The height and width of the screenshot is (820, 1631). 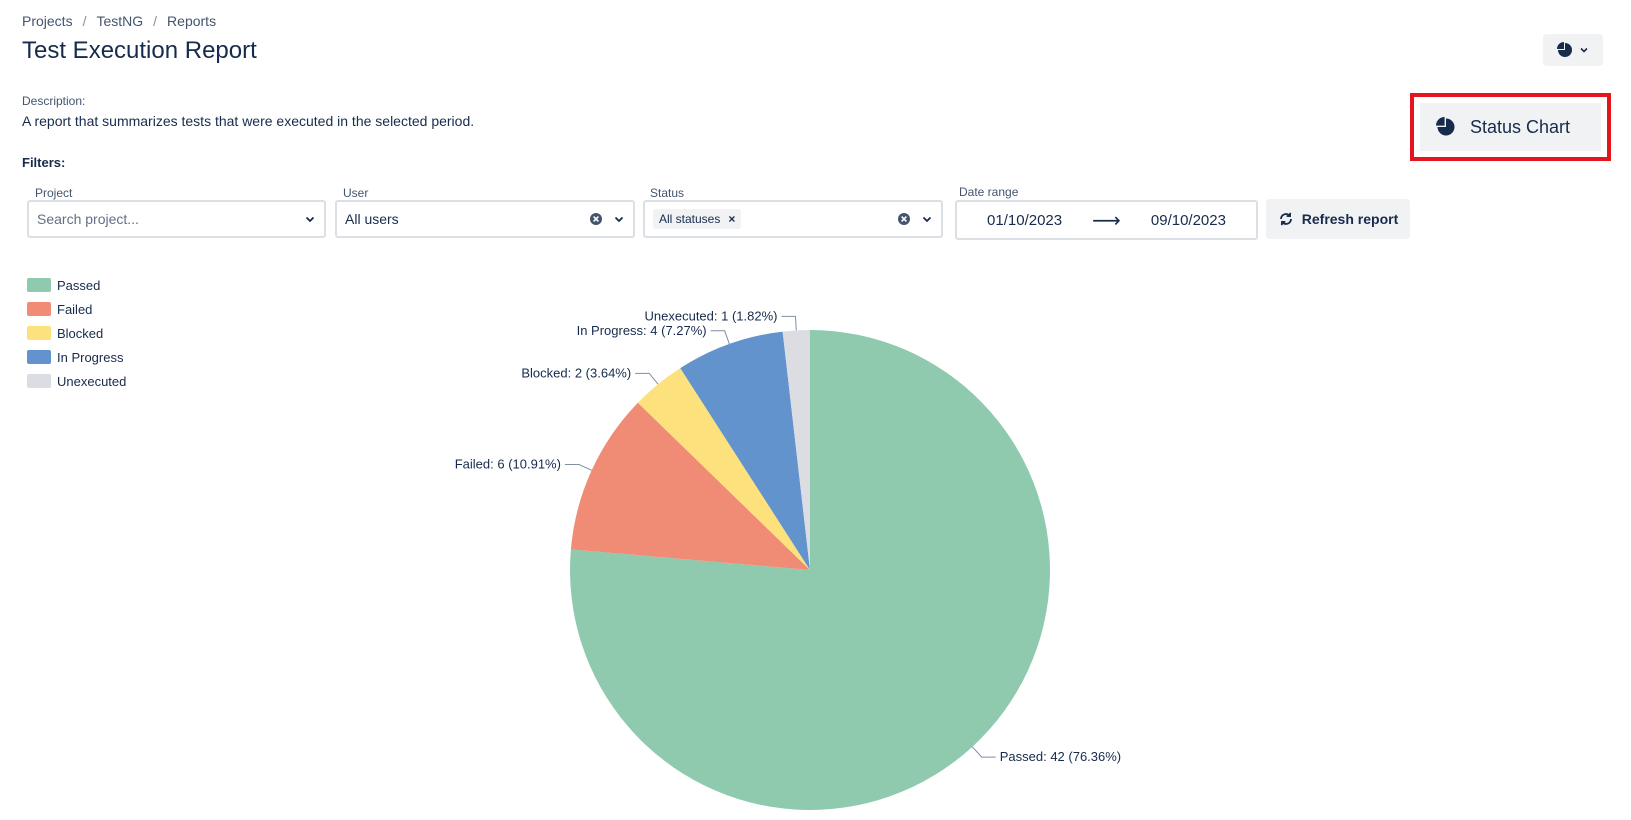 I want to click on pie-slice-blocked, so click(x=723, y=469).